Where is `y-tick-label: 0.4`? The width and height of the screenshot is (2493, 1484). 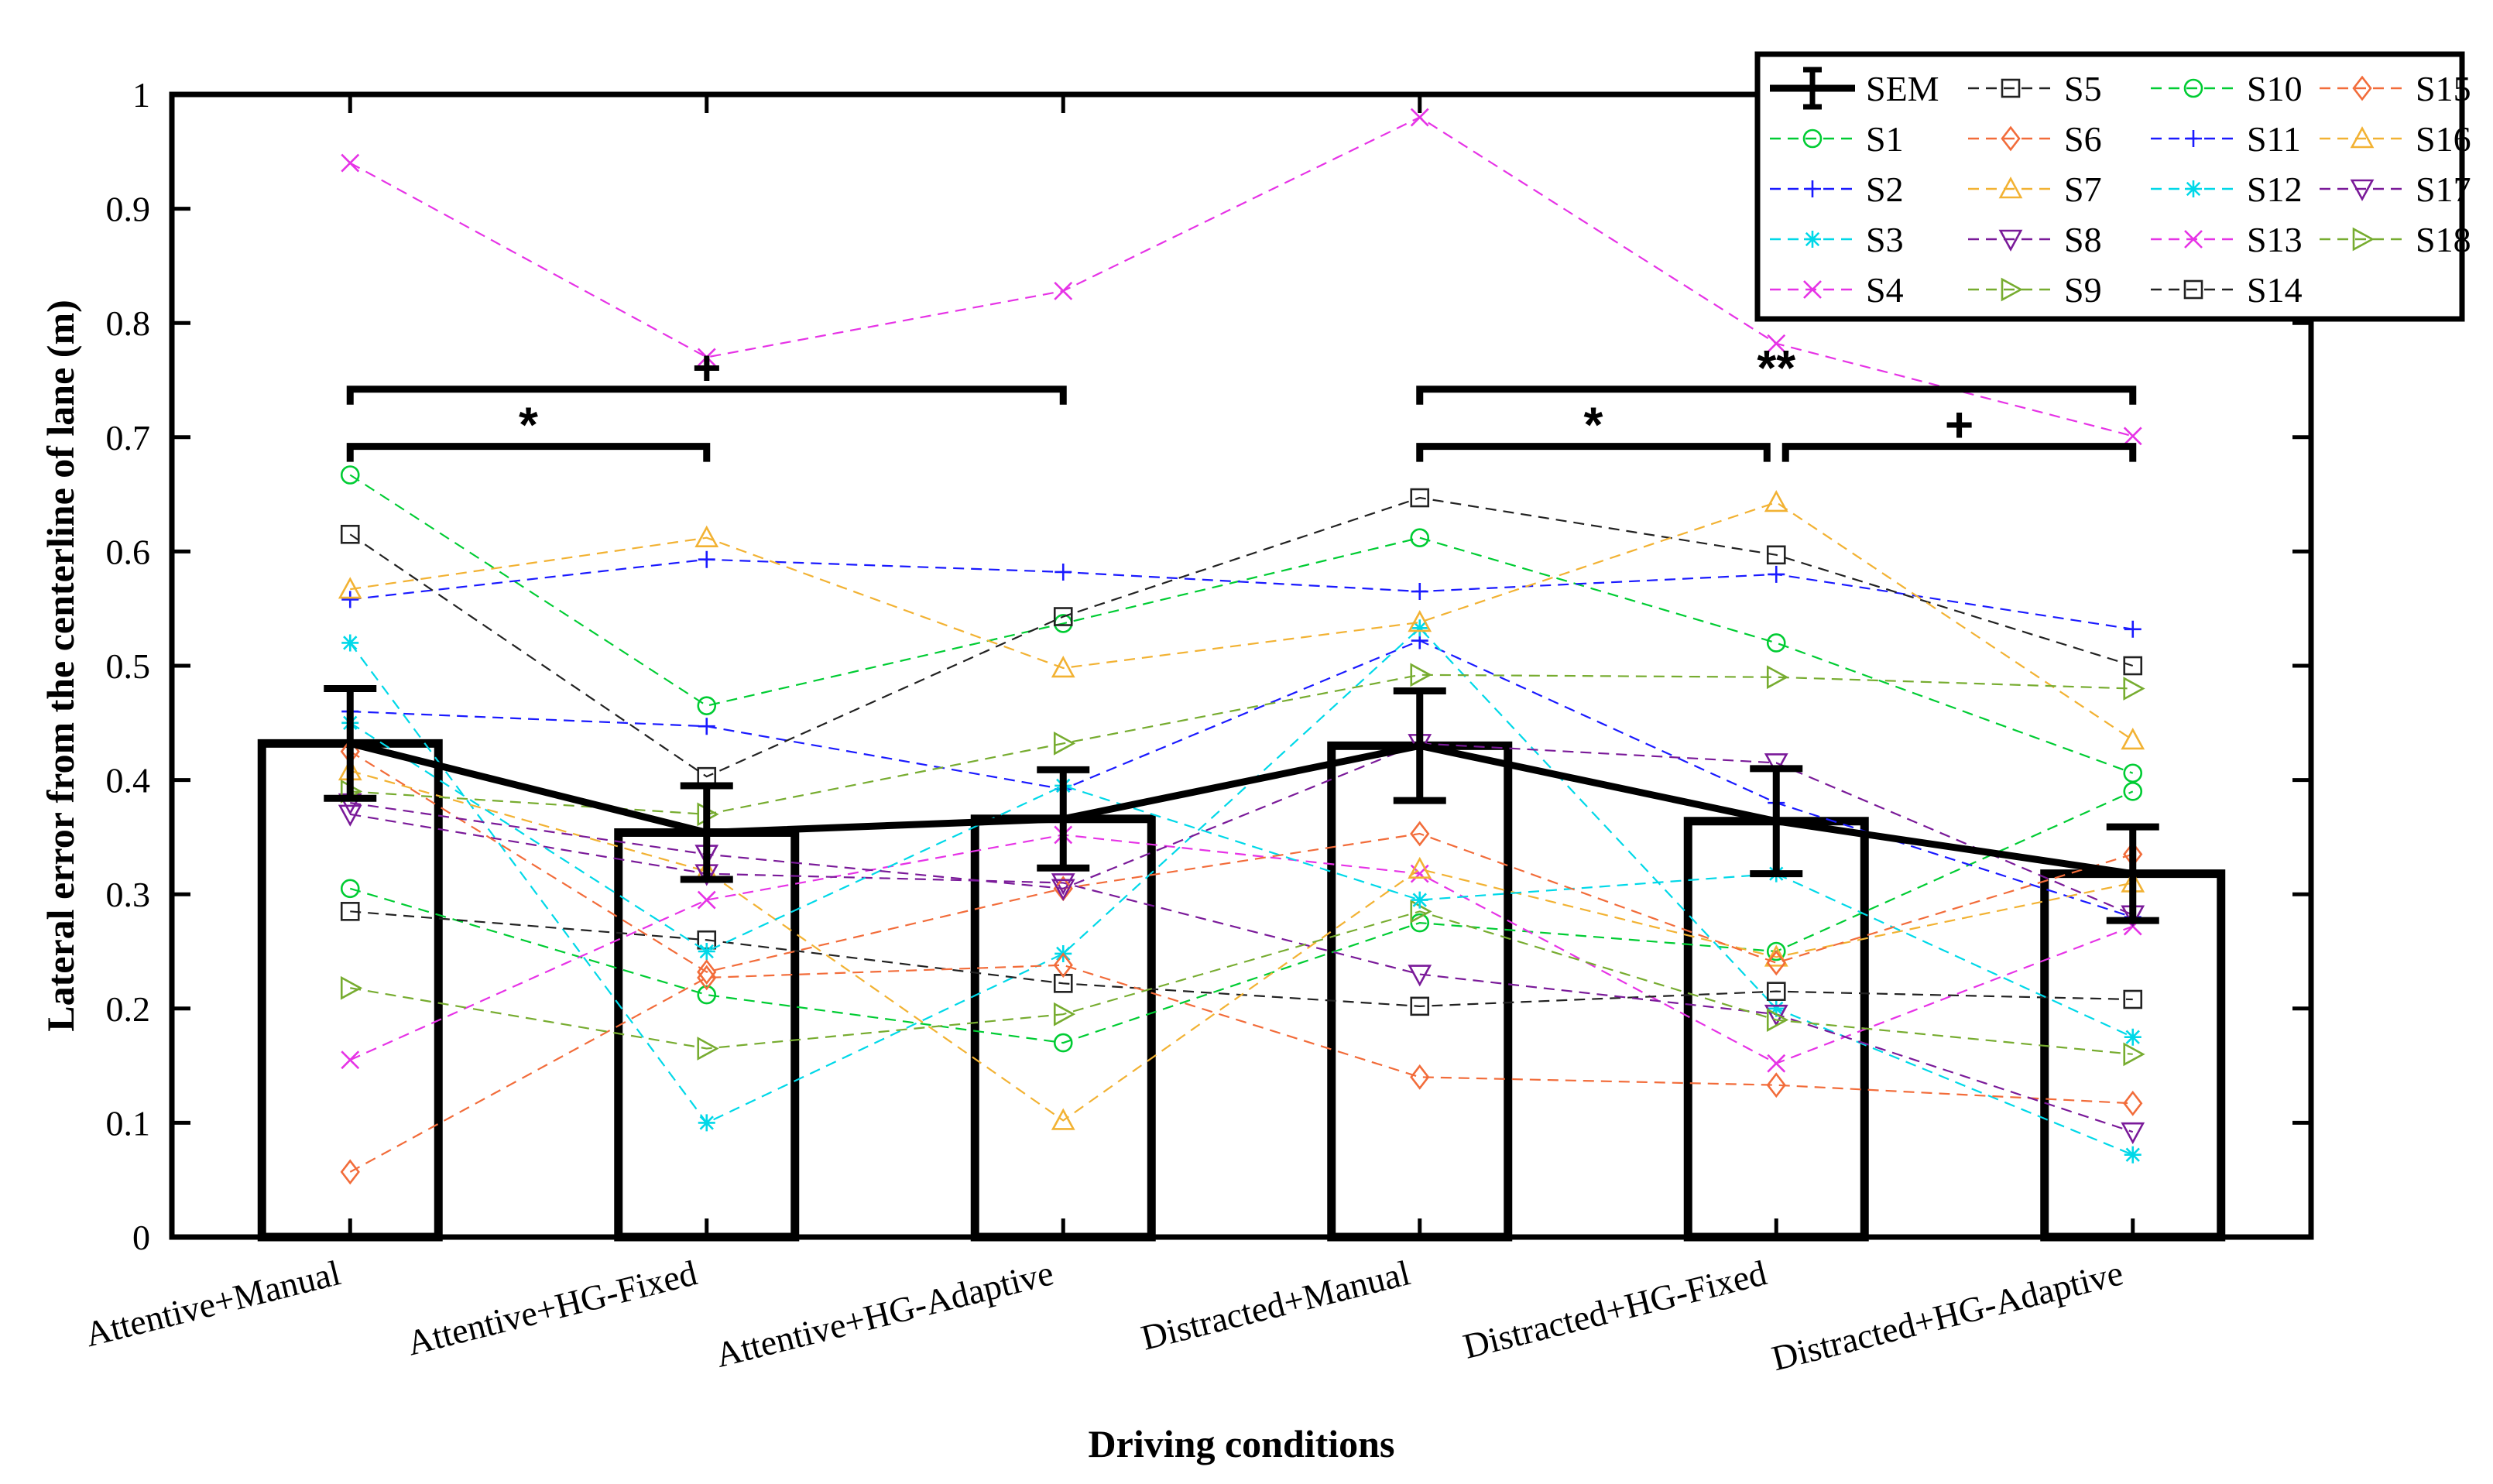
y-tick-label: 0.4 is located at coordinates (128, 780).